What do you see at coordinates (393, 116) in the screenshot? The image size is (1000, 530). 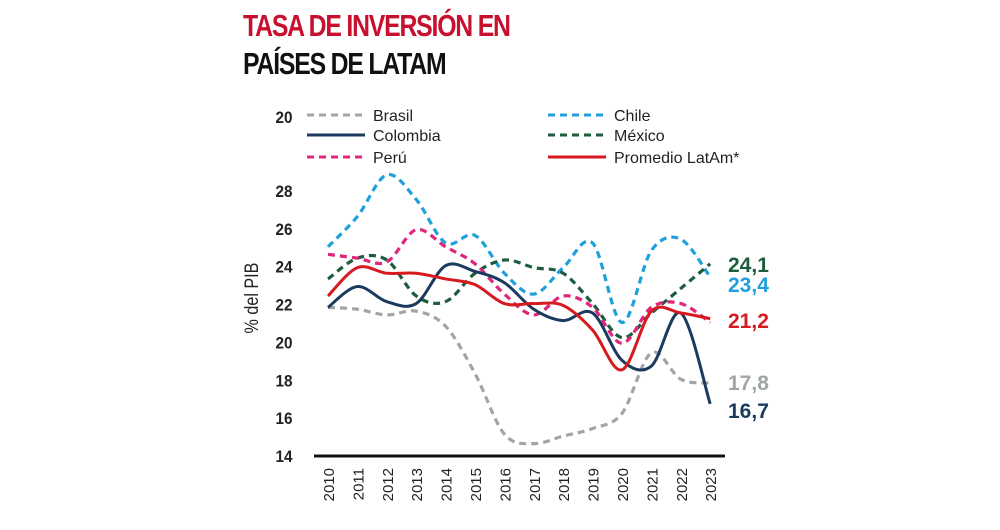 I see `legend-label: Brasil` at bounding box center [393, 116].